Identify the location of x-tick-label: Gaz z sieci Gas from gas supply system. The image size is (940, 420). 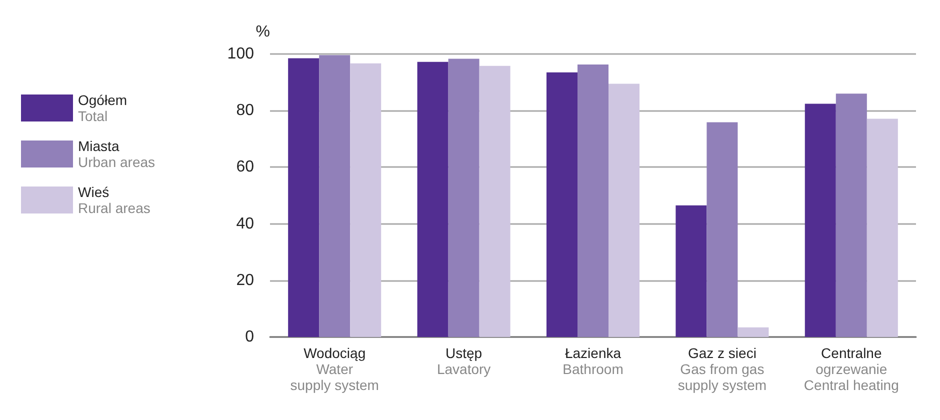
(722, 369).